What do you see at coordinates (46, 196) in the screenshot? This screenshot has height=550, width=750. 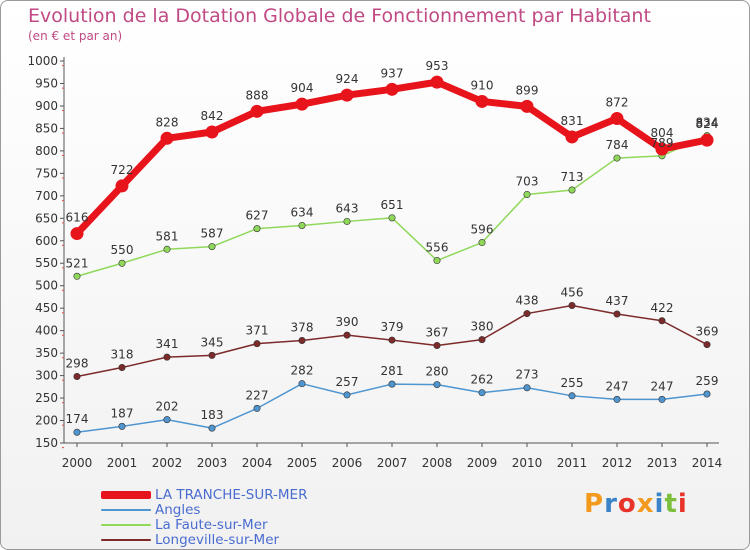 I see `y-tick-label: 700` at bounding box center [46, 196].